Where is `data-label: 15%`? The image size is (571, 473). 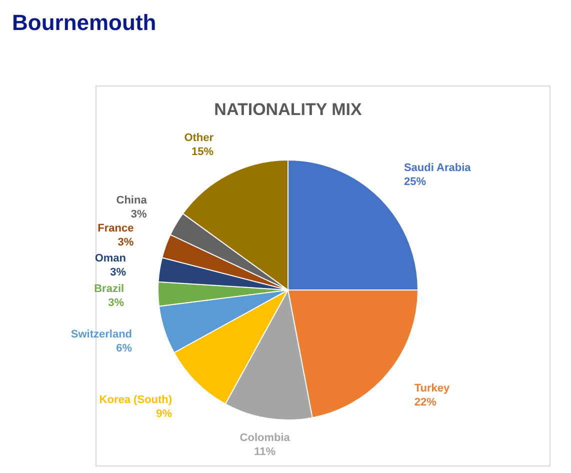 data-label: 15% is located at coordinates (203, 152).